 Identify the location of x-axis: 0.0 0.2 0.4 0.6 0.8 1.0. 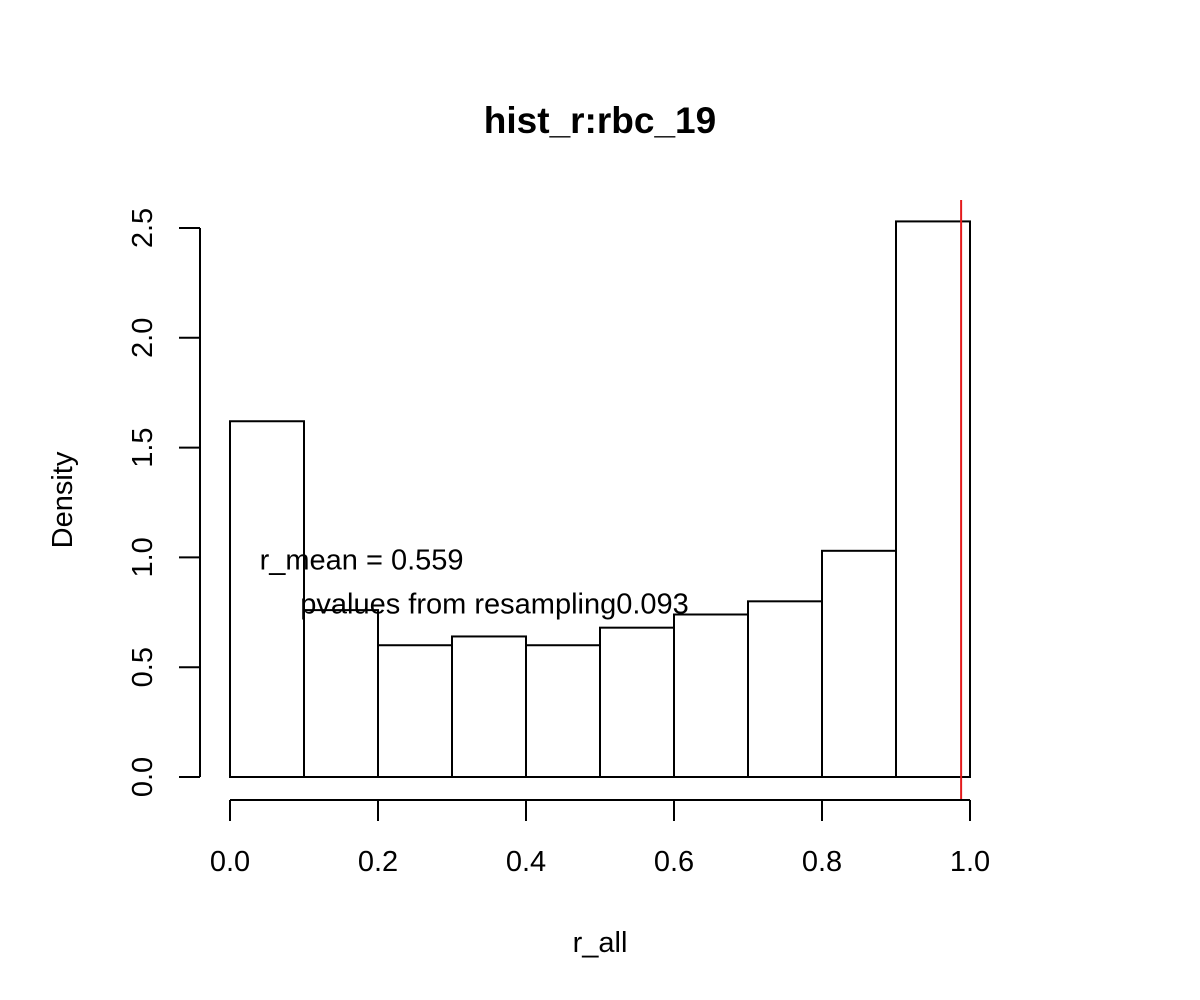
(600, 838).